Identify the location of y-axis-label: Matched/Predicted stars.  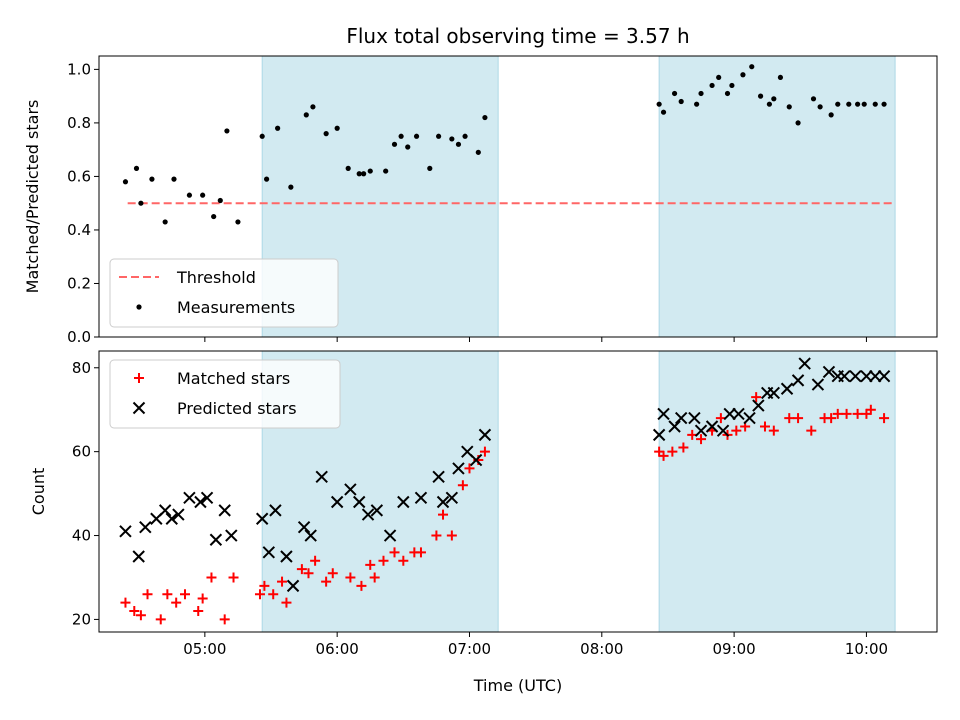
(32, 197).